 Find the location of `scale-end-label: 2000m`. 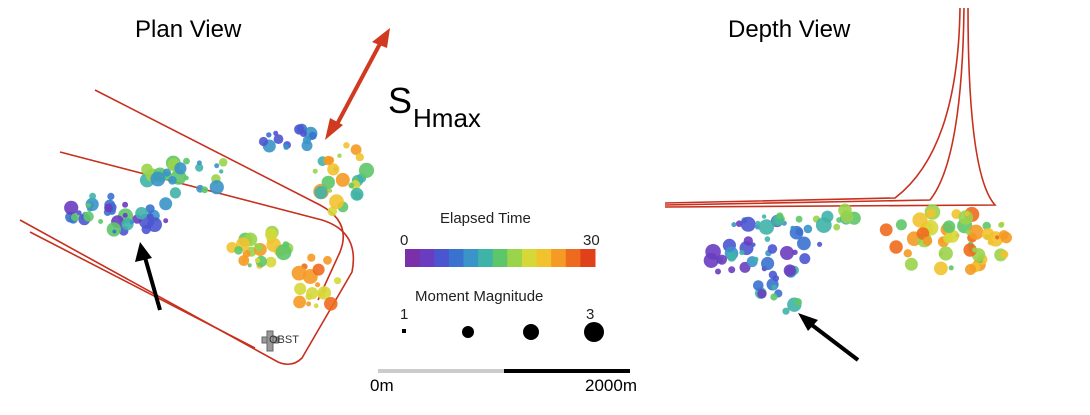

scale-end-label: 2000m is located at coordinates (611, 385).